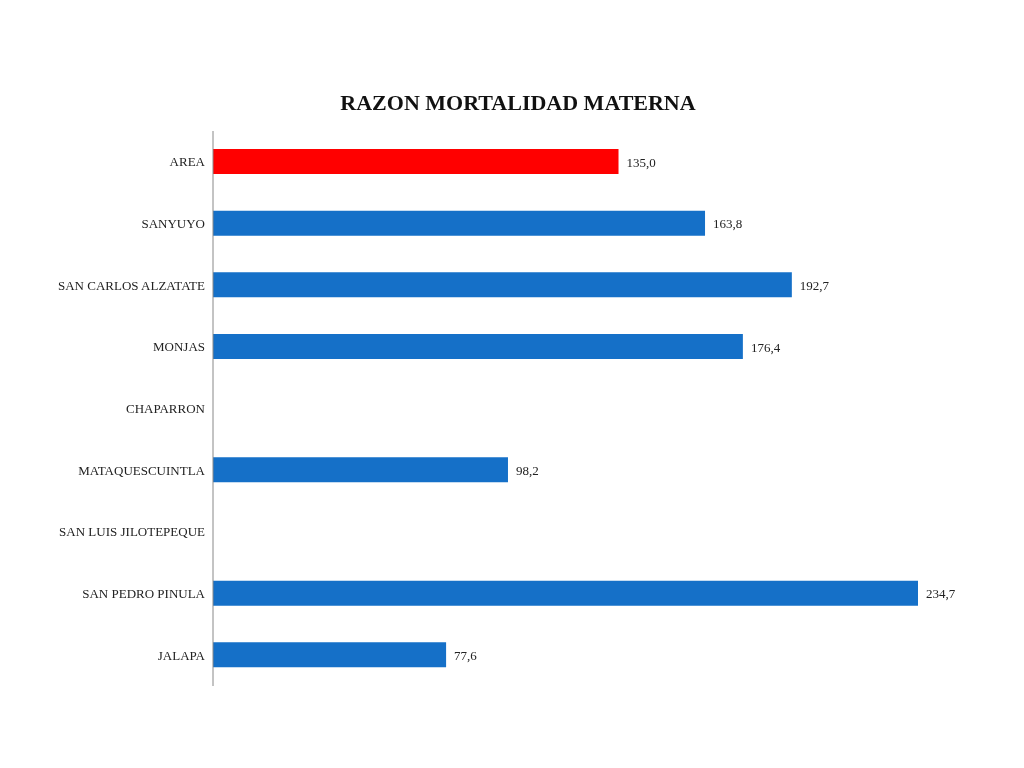  I want to click on y-tick-label: CHAPARRON, so click(166, 409).